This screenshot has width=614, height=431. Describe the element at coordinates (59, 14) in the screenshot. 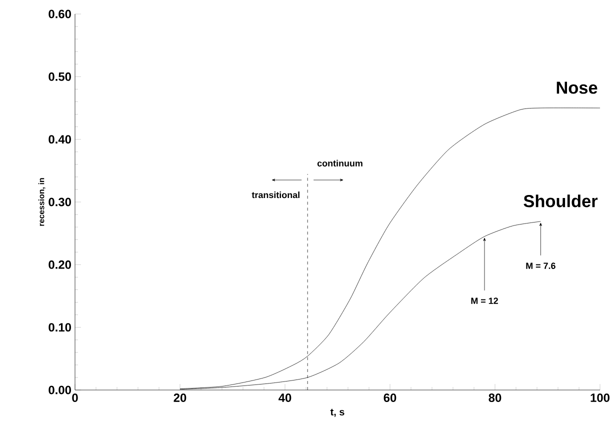

I see `y-tick-label: 0.60` at that location.